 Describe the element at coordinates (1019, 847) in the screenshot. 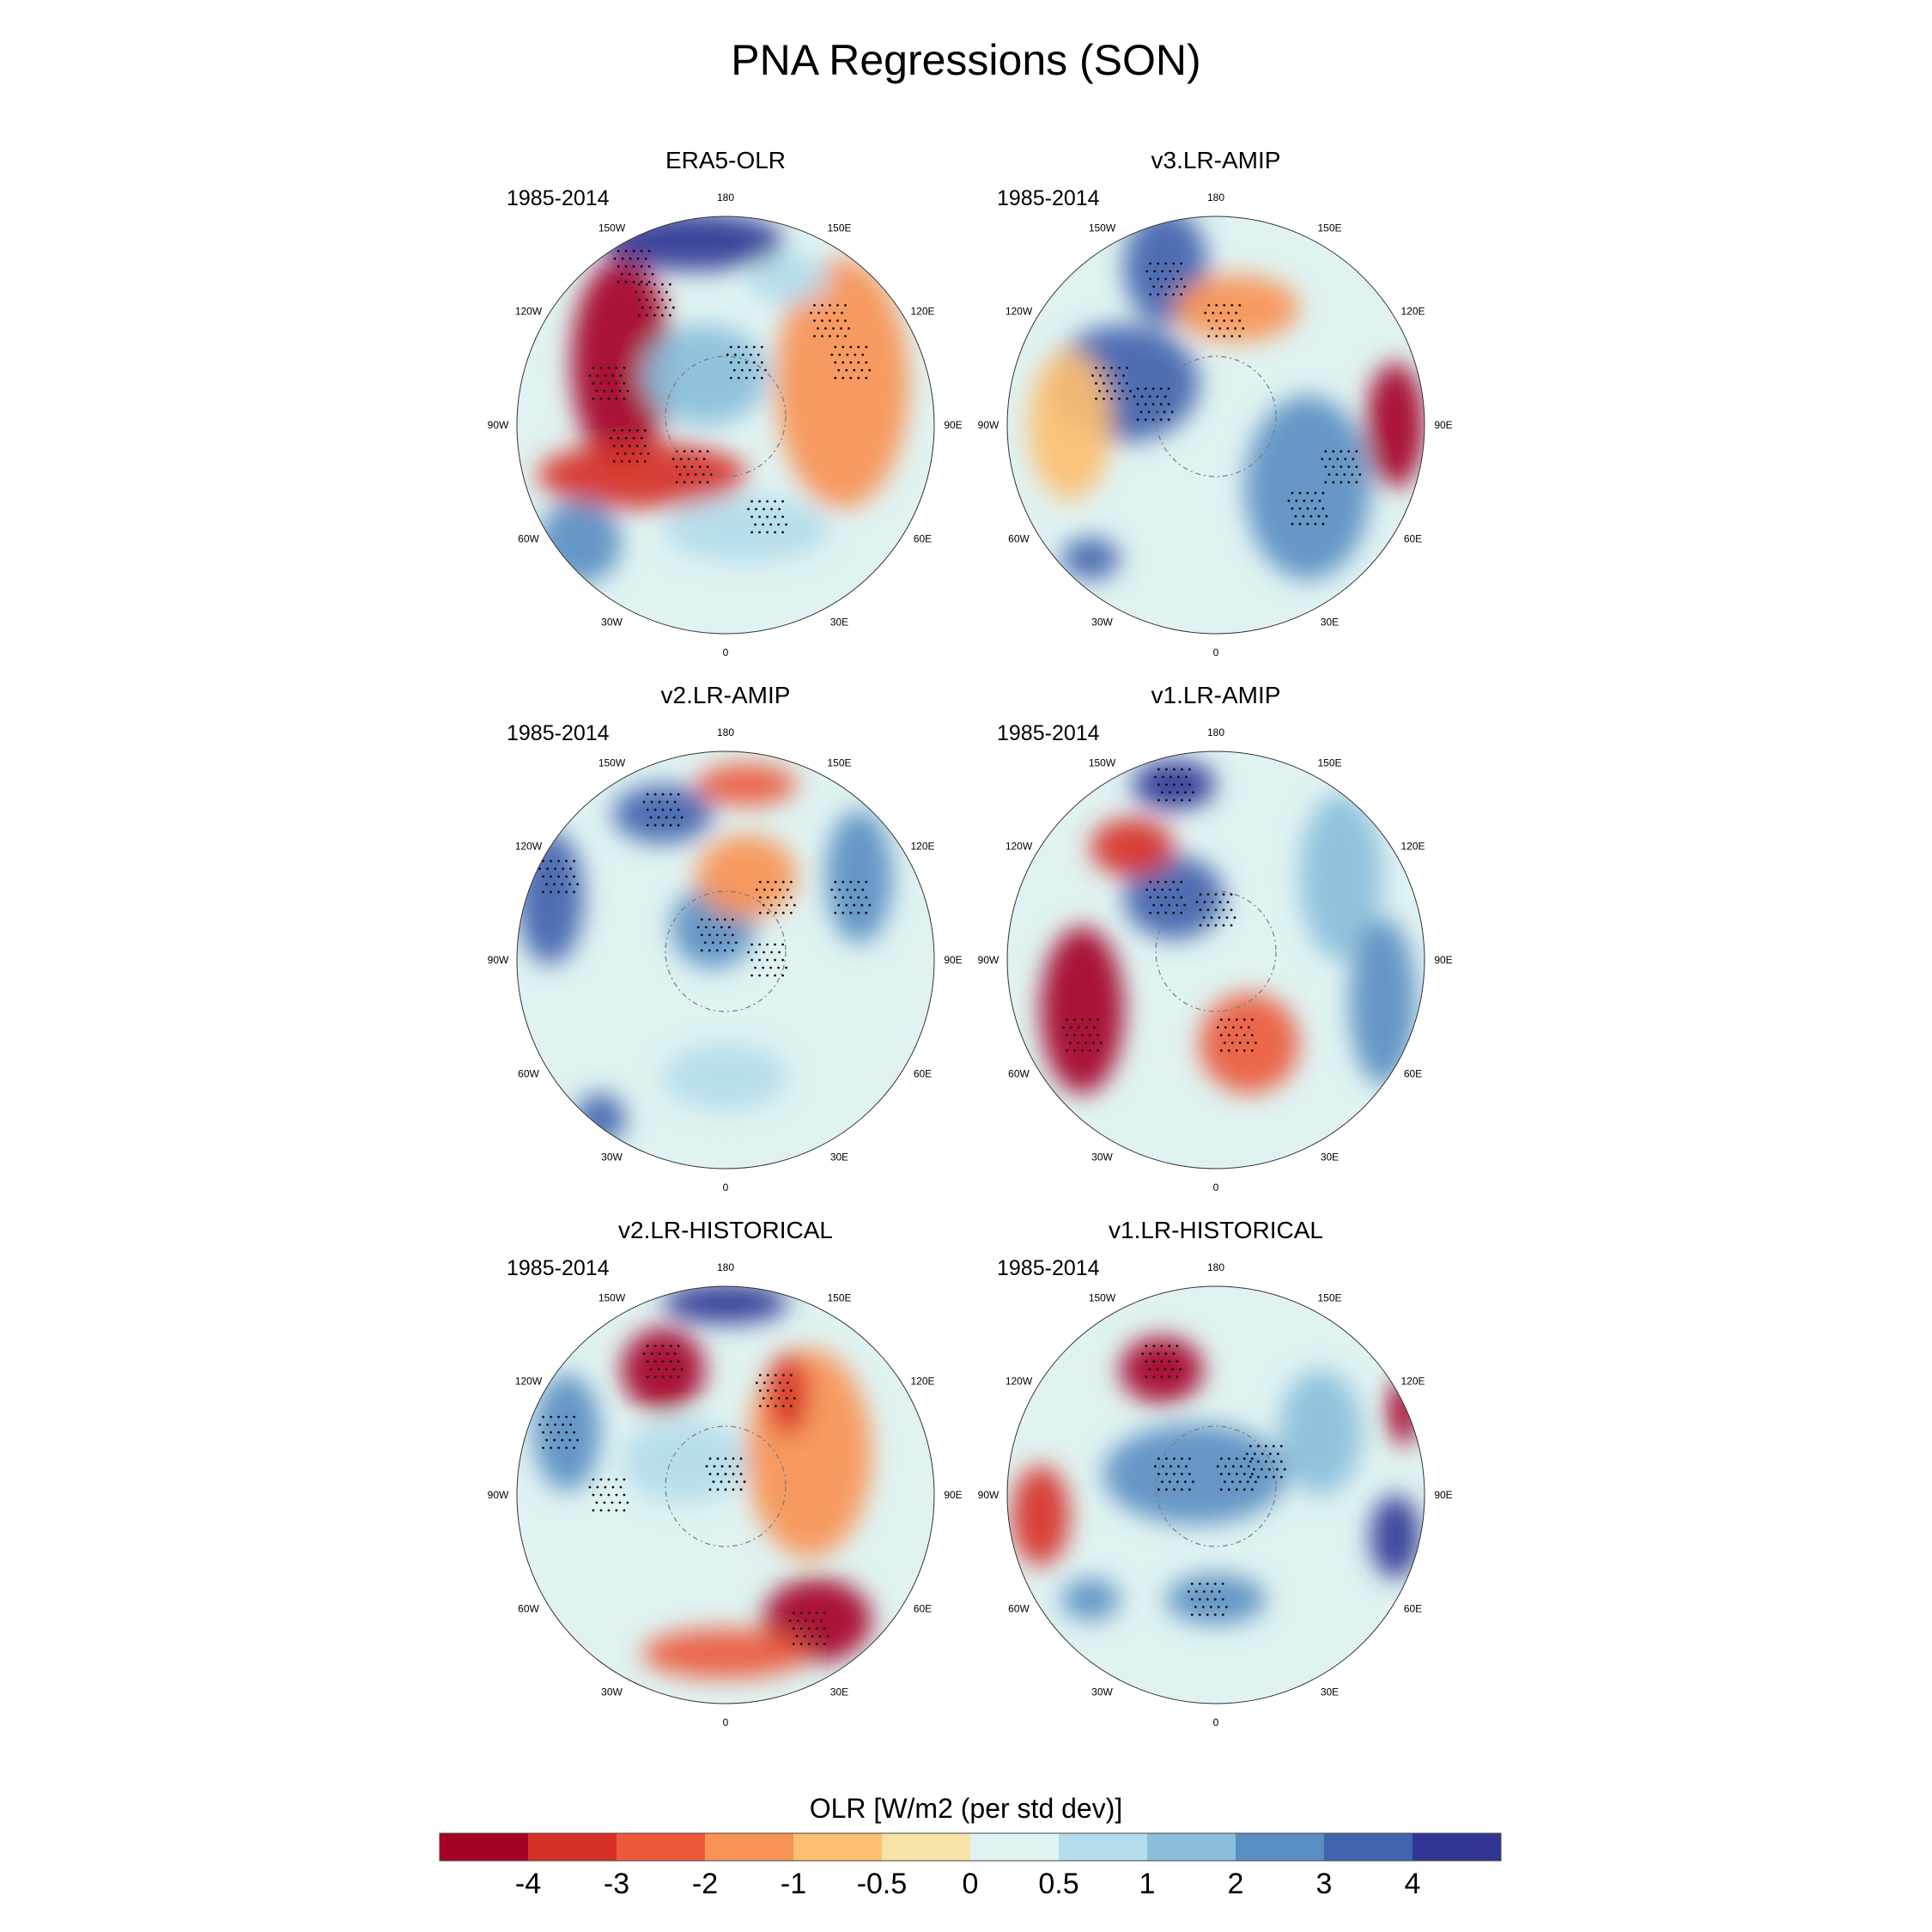

I see `longitude-label: 120W` at that location.